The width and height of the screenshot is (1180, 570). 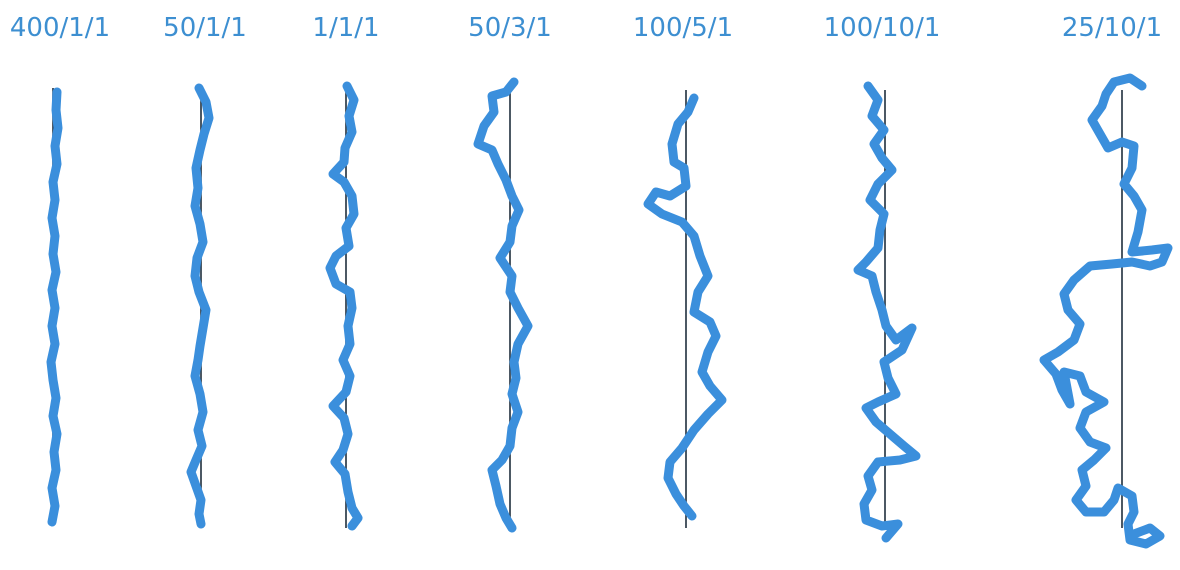 What do you see at coordinates (345, 28) in the screenshot?
I see `panel-label: 1/1/1` at bounding box center [345, 28].